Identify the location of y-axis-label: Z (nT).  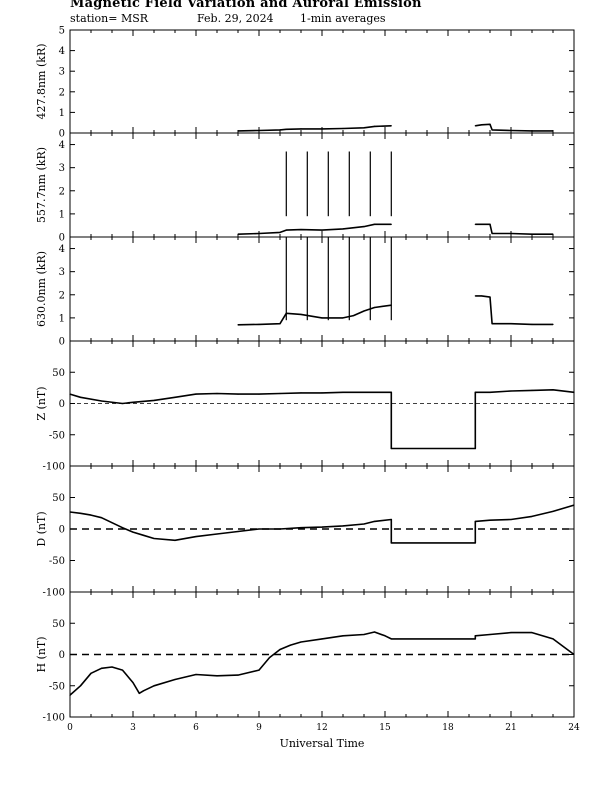
(41, 403).